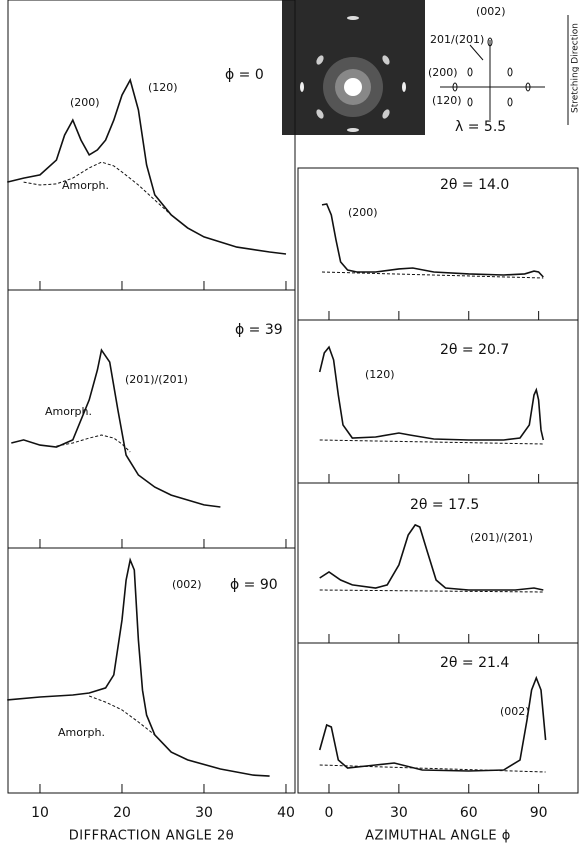 Image resolution: width=579 pixels, height=848 pixels. Describe the element at coordinates (244, 75) in the screenshot. I see `panel-title: ϕ = 0` at that location.